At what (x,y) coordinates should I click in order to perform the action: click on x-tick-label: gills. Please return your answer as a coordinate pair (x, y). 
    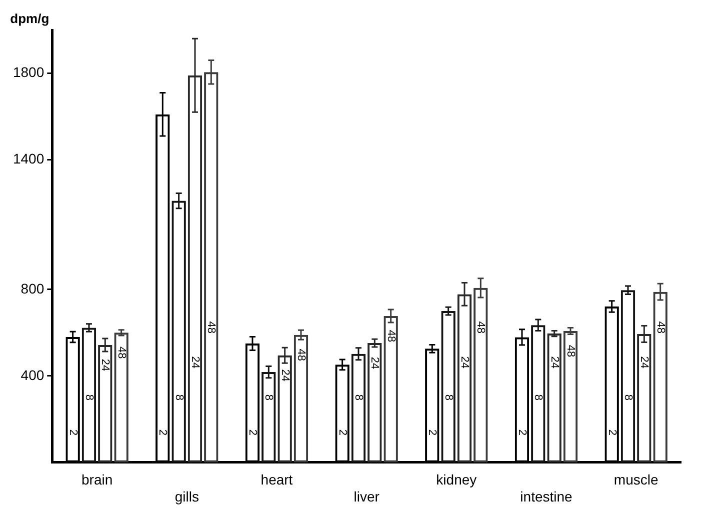
    Looking at the image, I should click on (186, 496).